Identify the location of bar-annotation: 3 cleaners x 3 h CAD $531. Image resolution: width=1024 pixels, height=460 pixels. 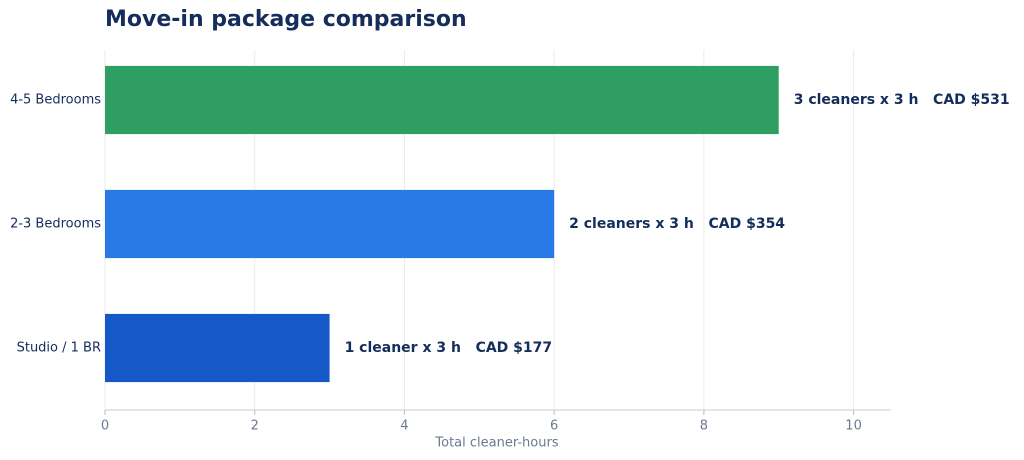
(902, 100).